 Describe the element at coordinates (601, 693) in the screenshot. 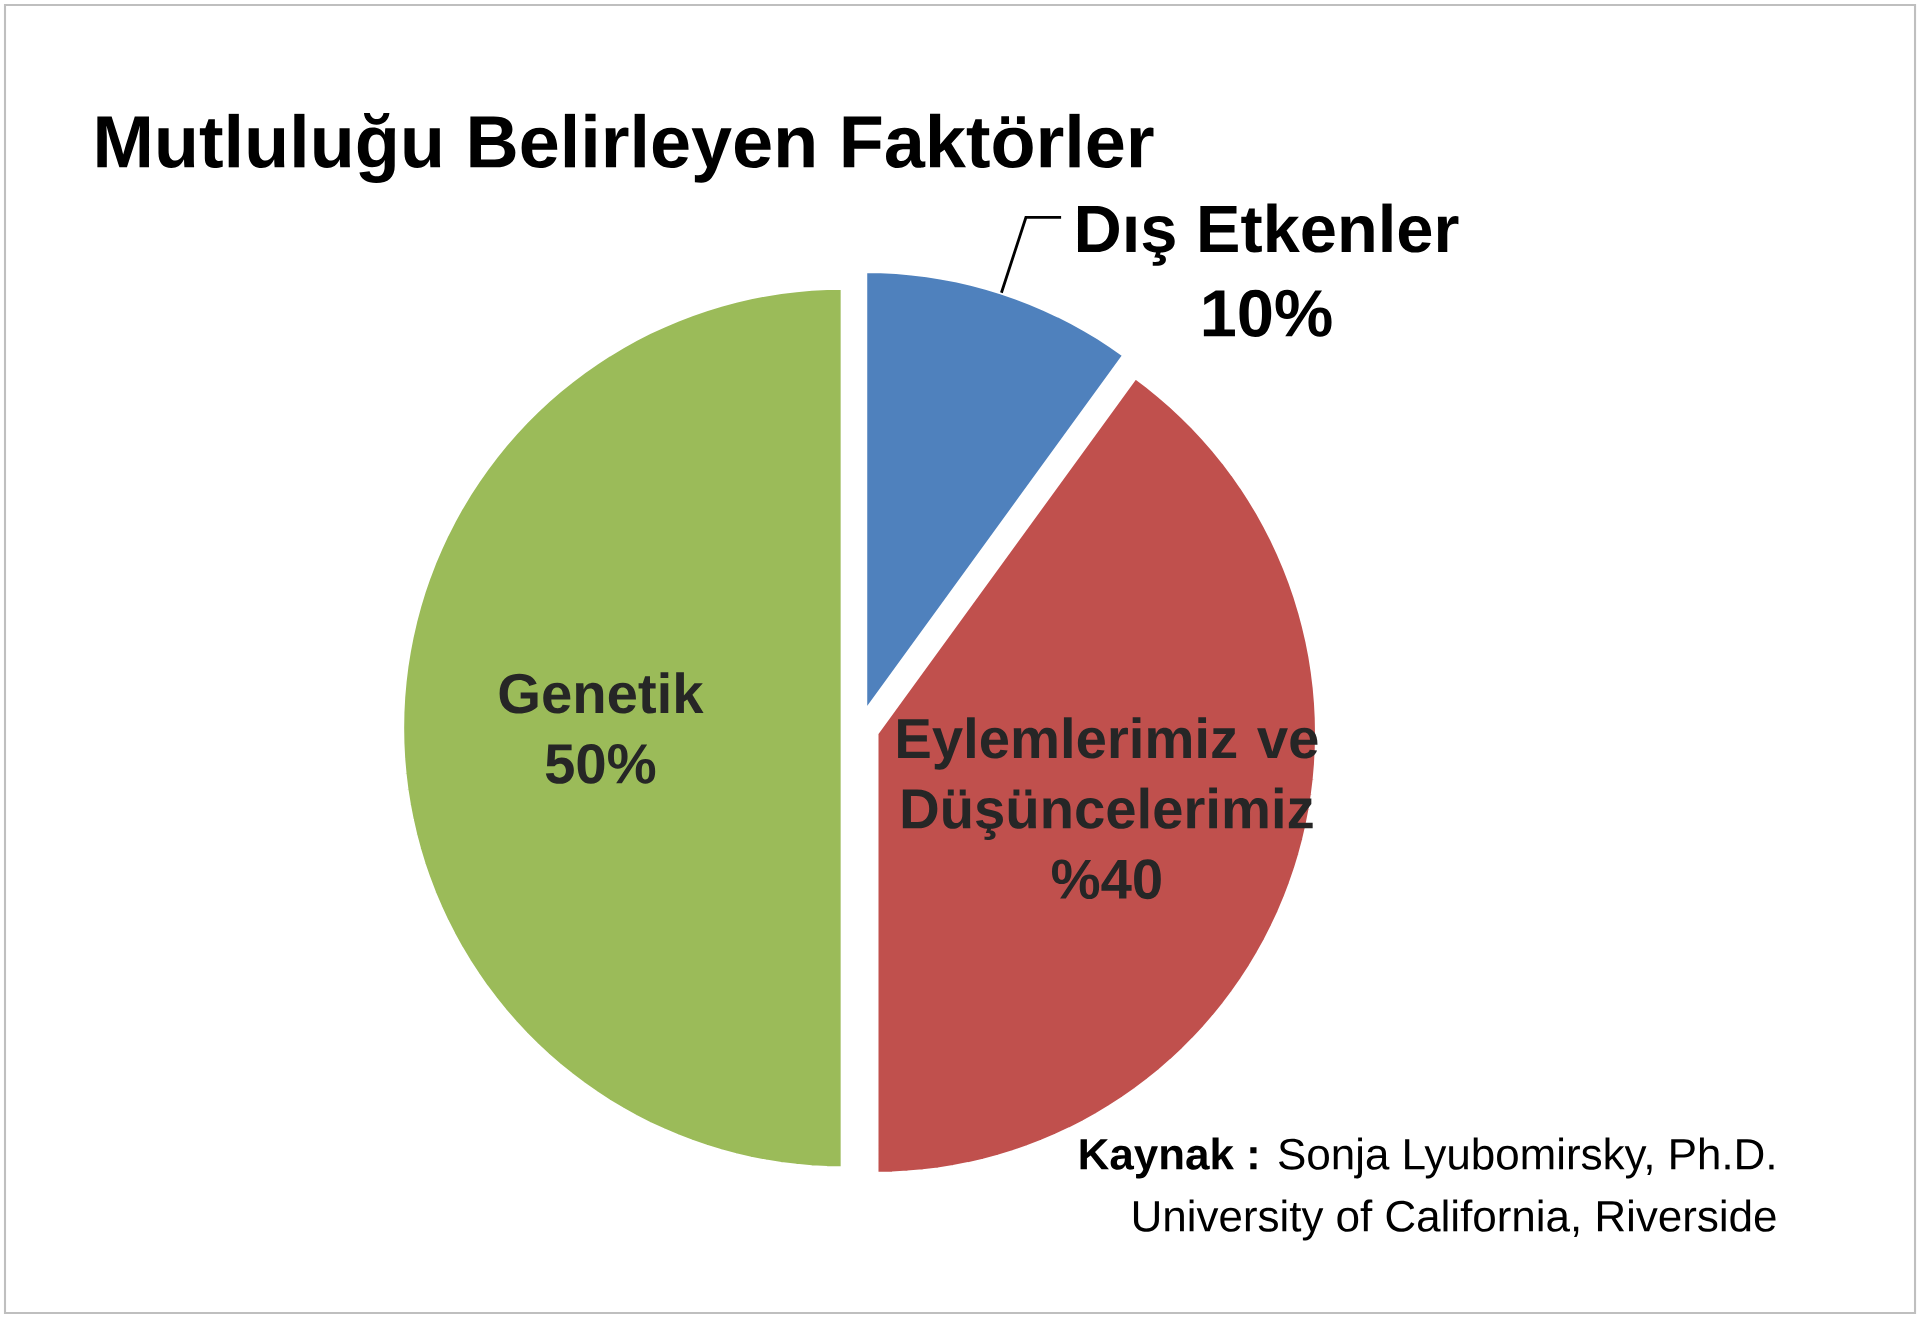

I see `slice-label: Genetik` at that location.